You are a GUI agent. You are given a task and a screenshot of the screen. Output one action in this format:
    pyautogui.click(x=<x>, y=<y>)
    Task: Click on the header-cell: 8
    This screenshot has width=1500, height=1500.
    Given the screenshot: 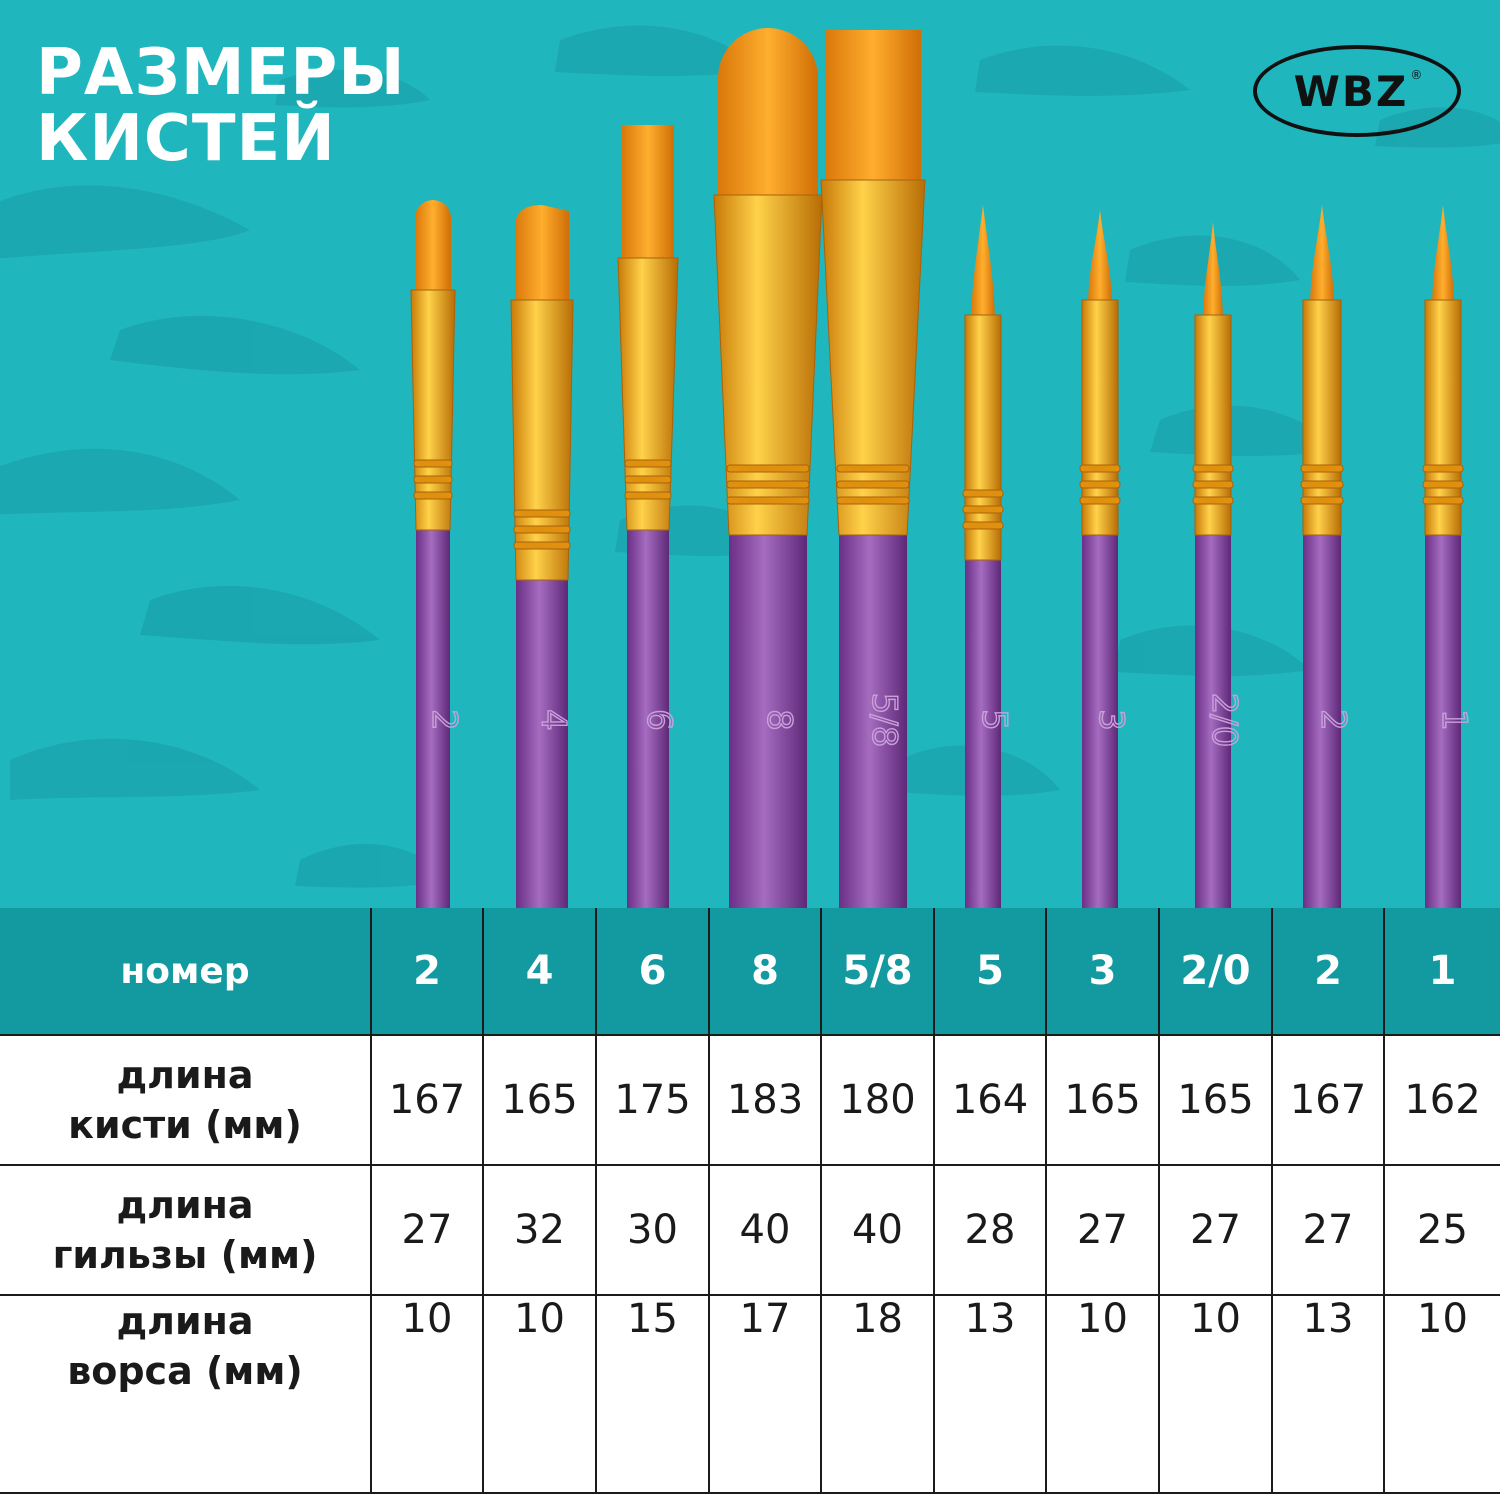 What is the action you would take?
    pyautogui.click(x=765, y=972)
    